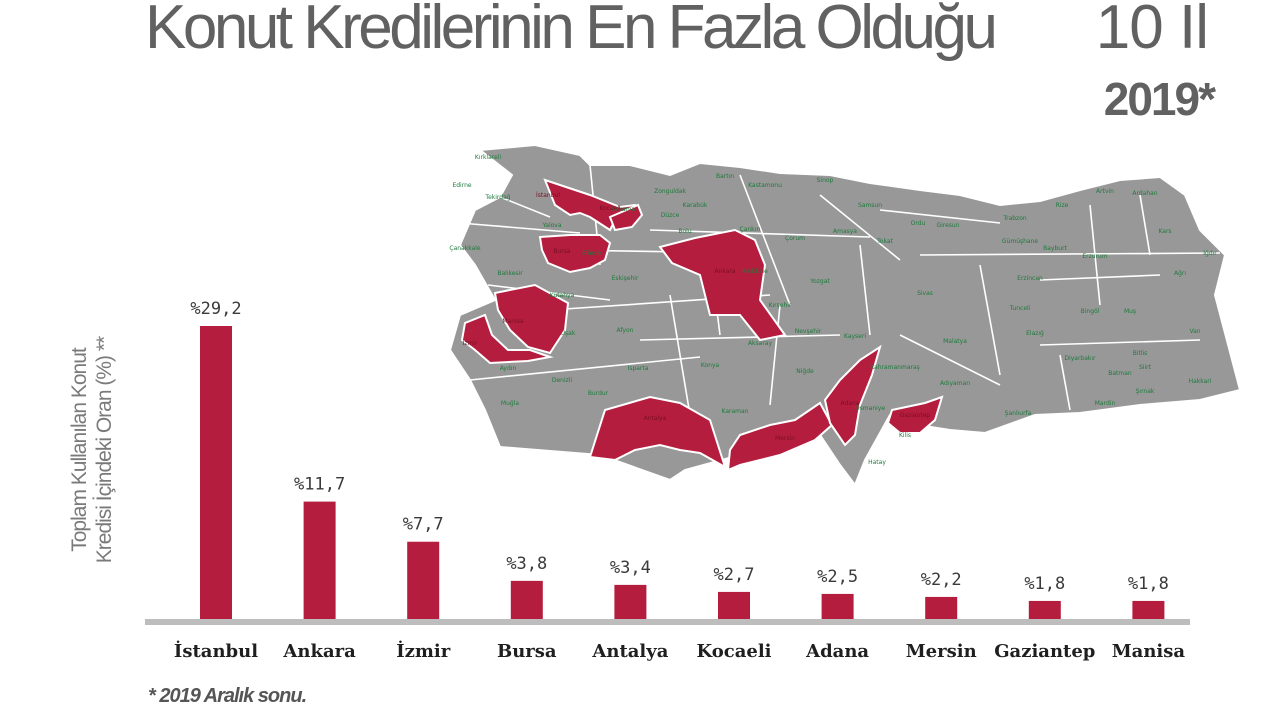  I want to click on map-label-51: Artvin, so click(1105, 191).